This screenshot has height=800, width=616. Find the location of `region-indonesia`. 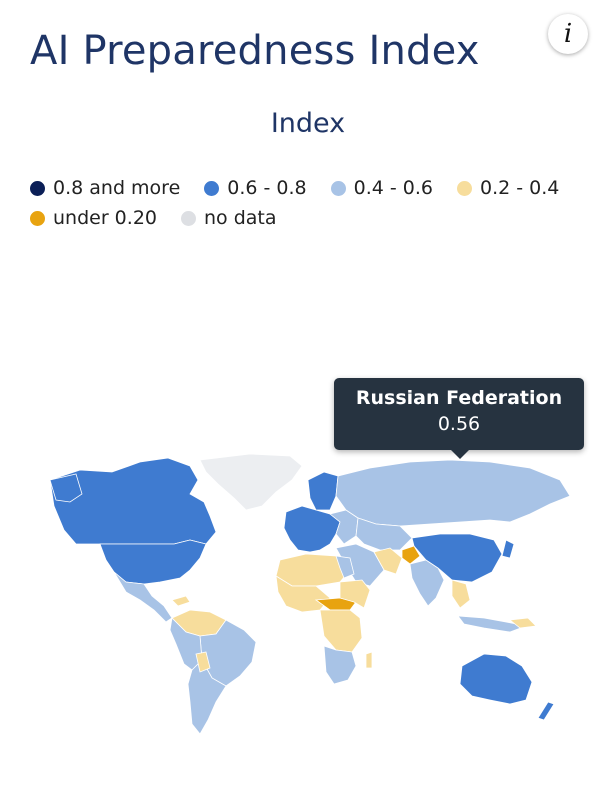

region-indonesia is located at coordinates (492, 624).